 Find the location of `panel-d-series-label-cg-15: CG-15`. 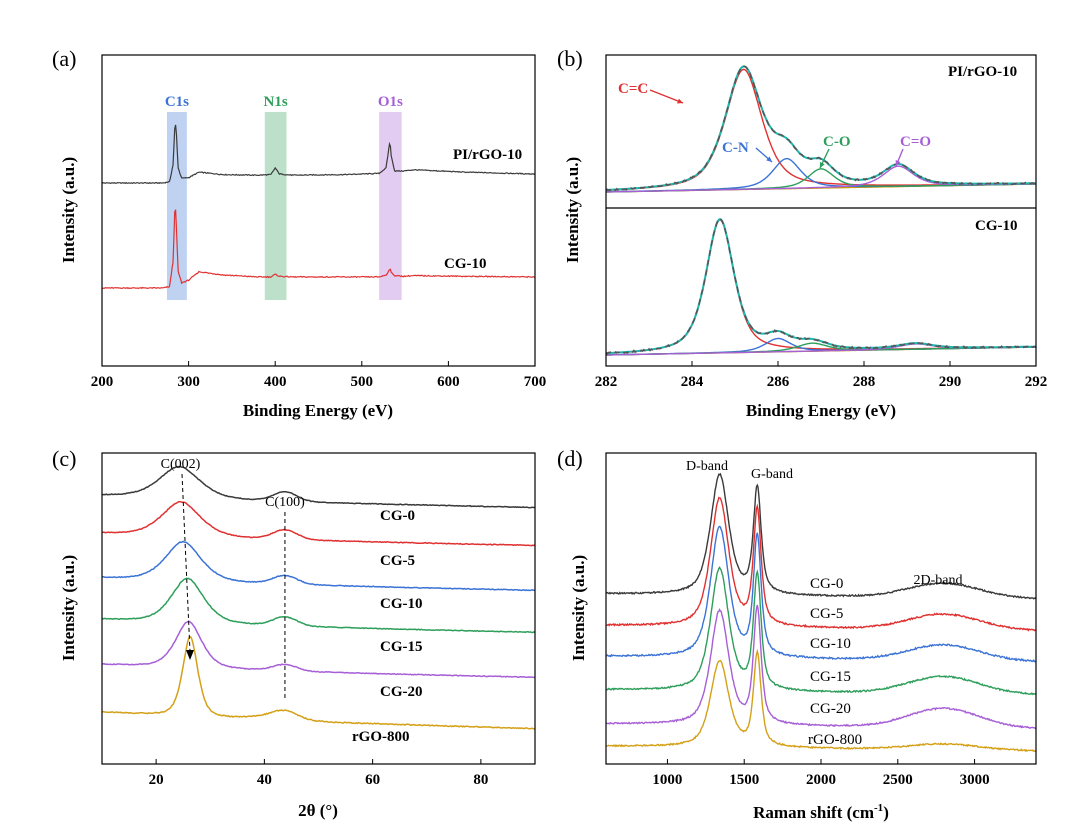

panel-d-series-label-cg-15: CG-15 is located at coordinates (830, 677).